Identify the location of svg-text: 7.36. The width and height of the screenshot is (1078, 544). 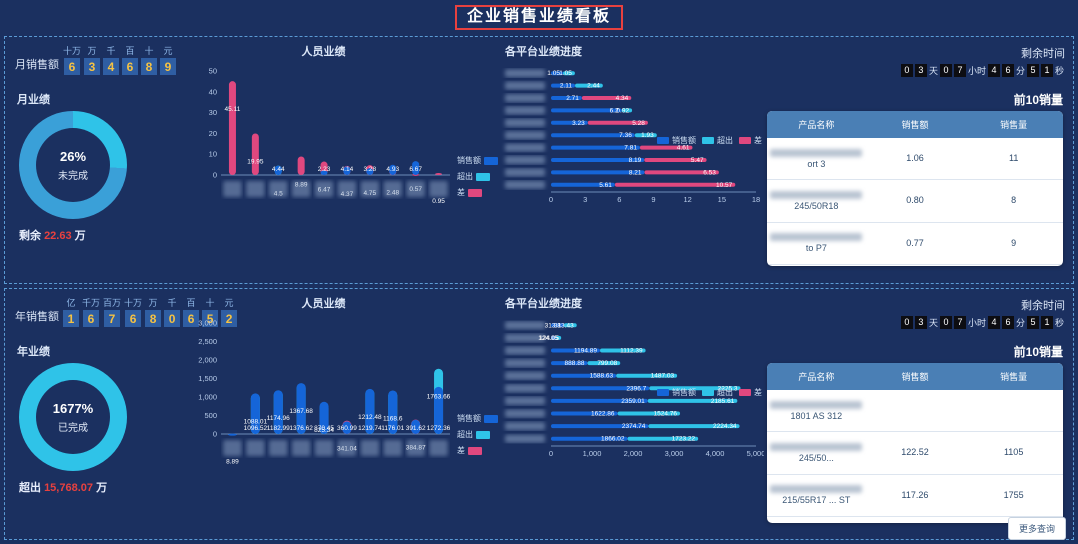
(625, 135).